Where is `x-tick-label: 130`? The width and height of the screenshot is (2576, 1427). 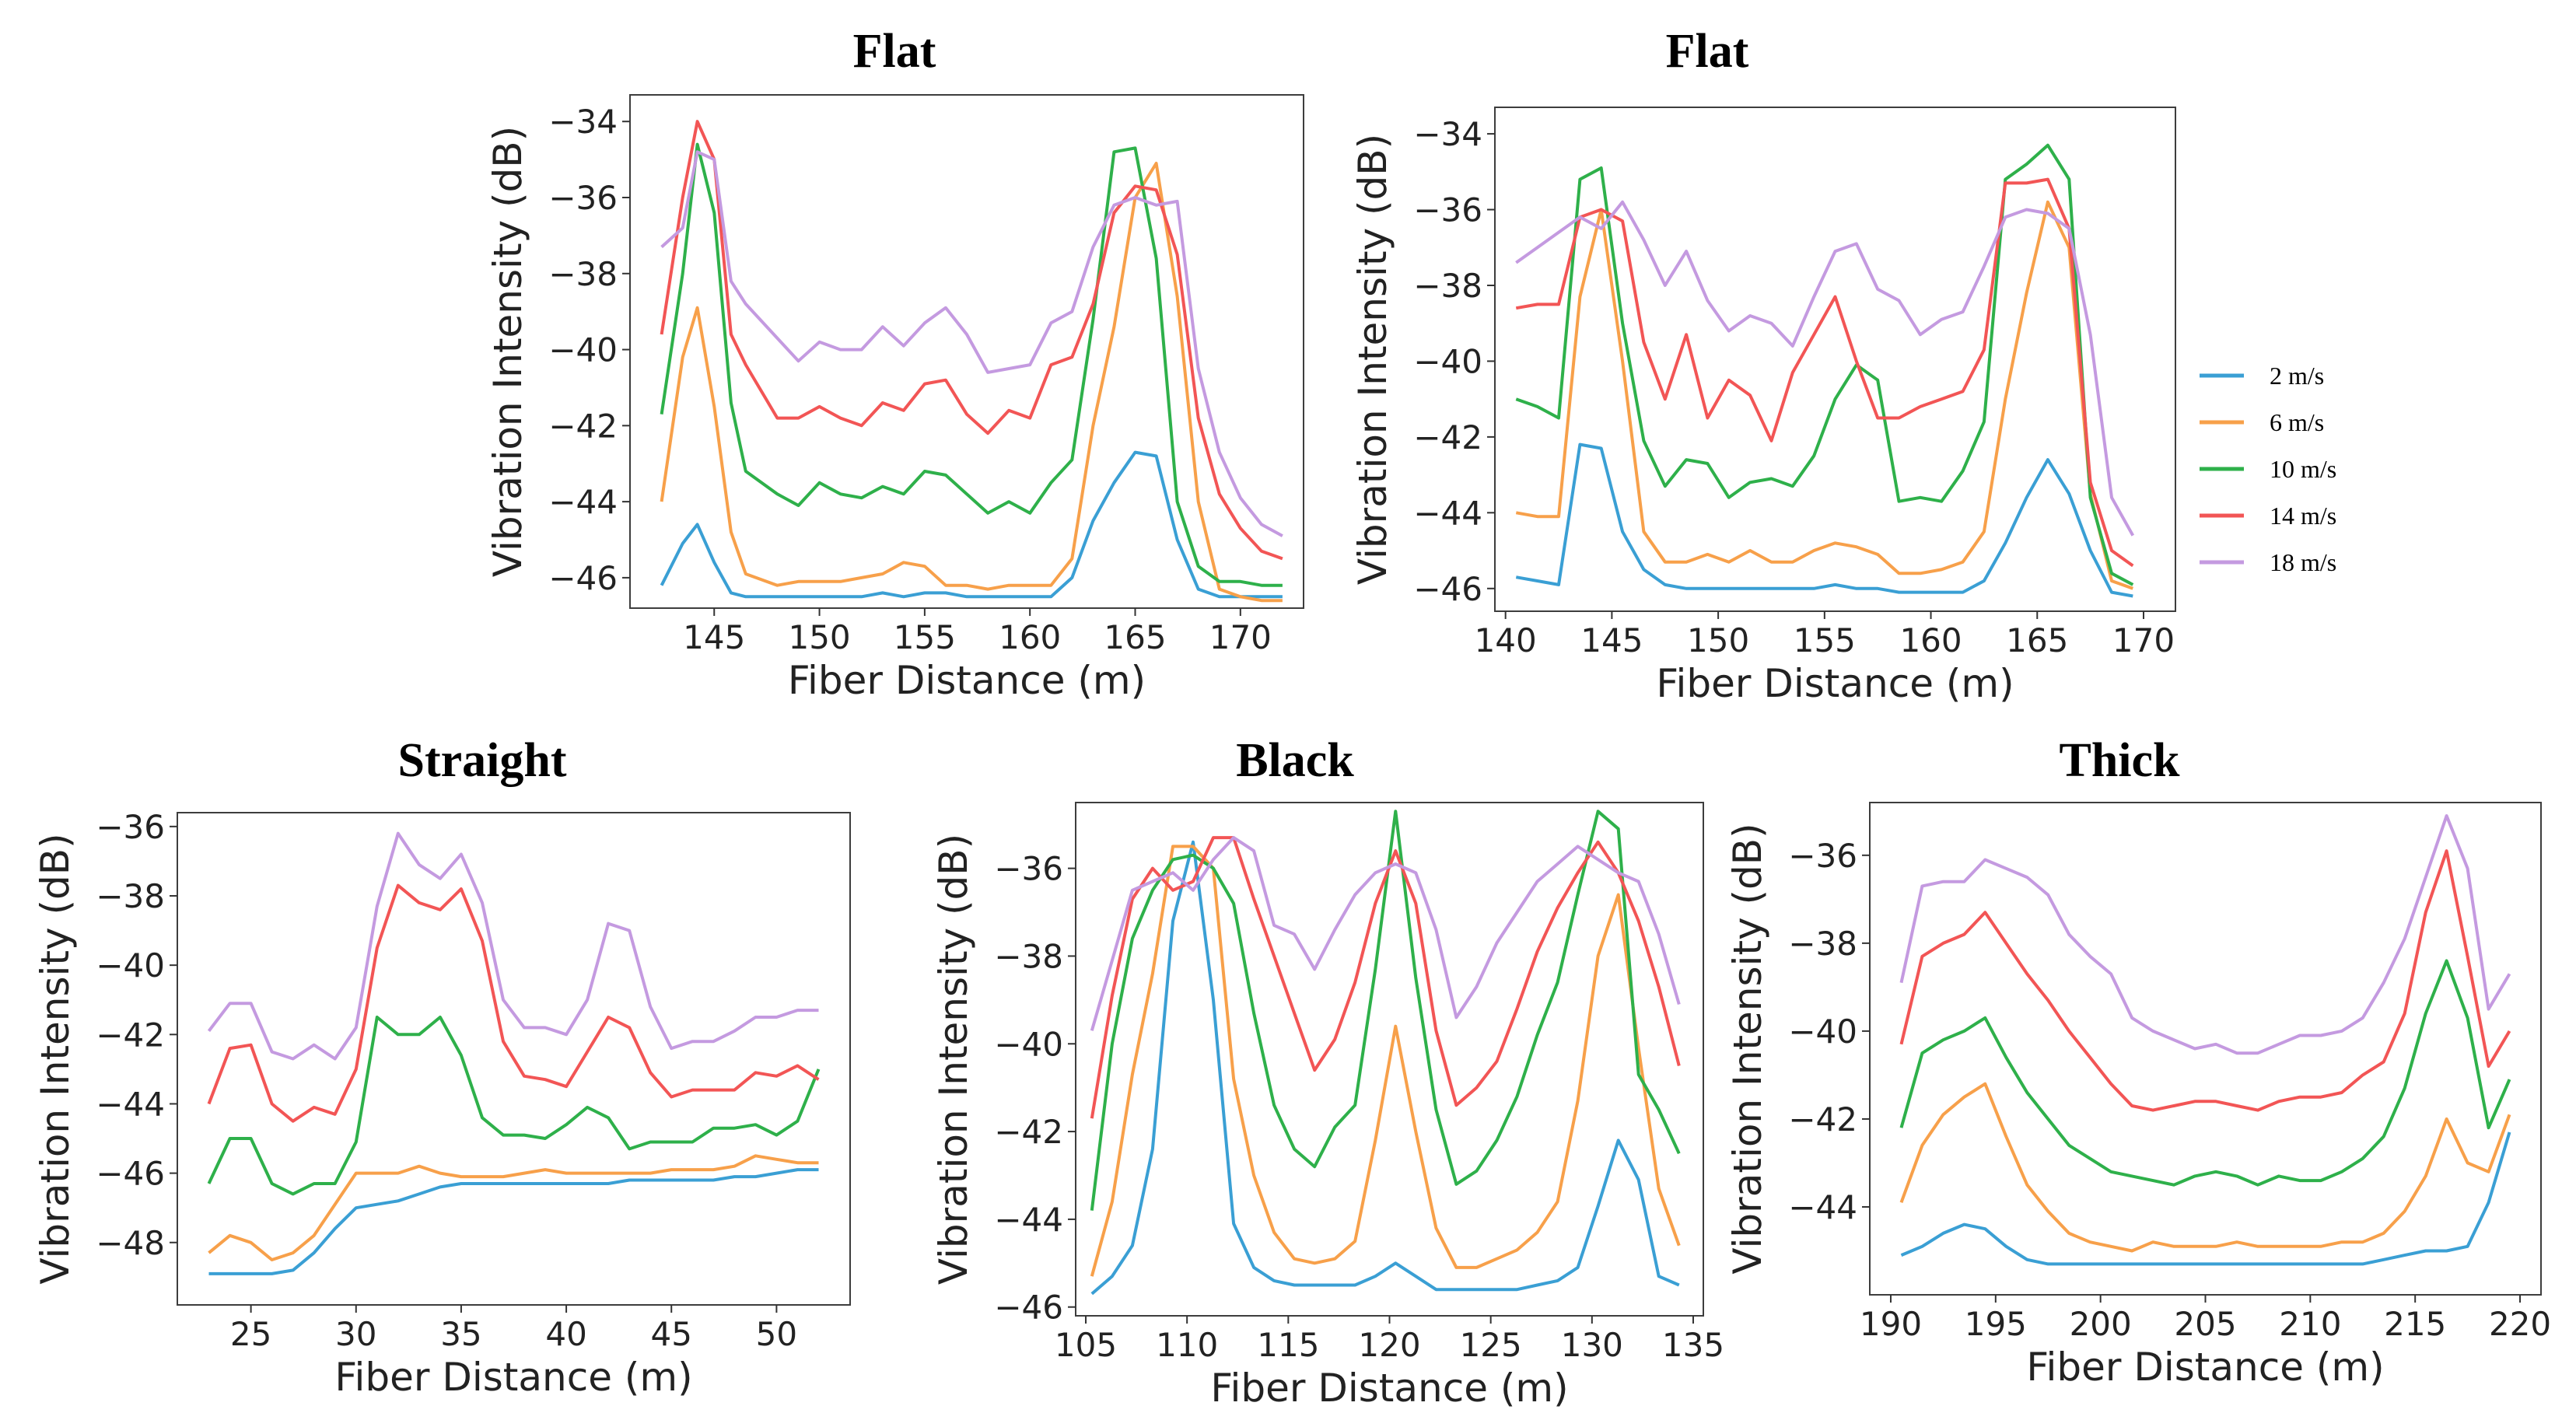 x-tick-label: 130 is located at coordinates (1592, 1345).